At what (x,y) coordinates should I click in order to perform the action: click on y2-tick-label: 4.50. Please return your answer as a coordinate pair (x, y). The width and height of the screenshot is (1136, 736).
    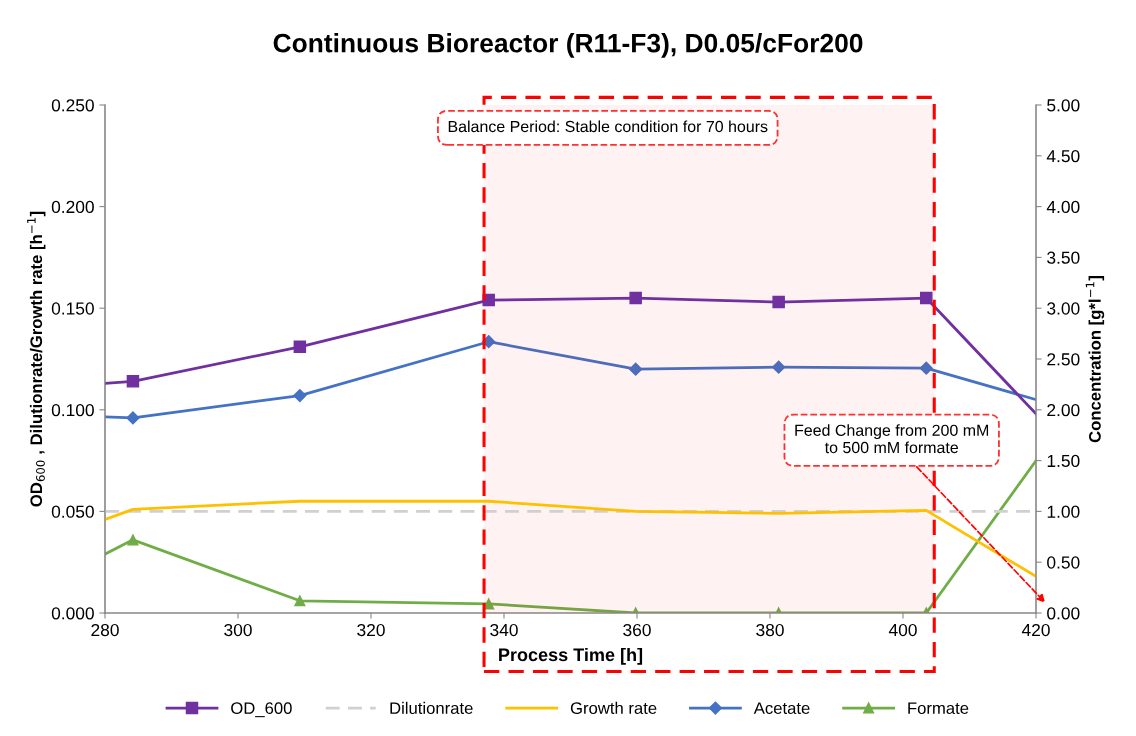
    Looking at the image, I should click on (1063, 156).